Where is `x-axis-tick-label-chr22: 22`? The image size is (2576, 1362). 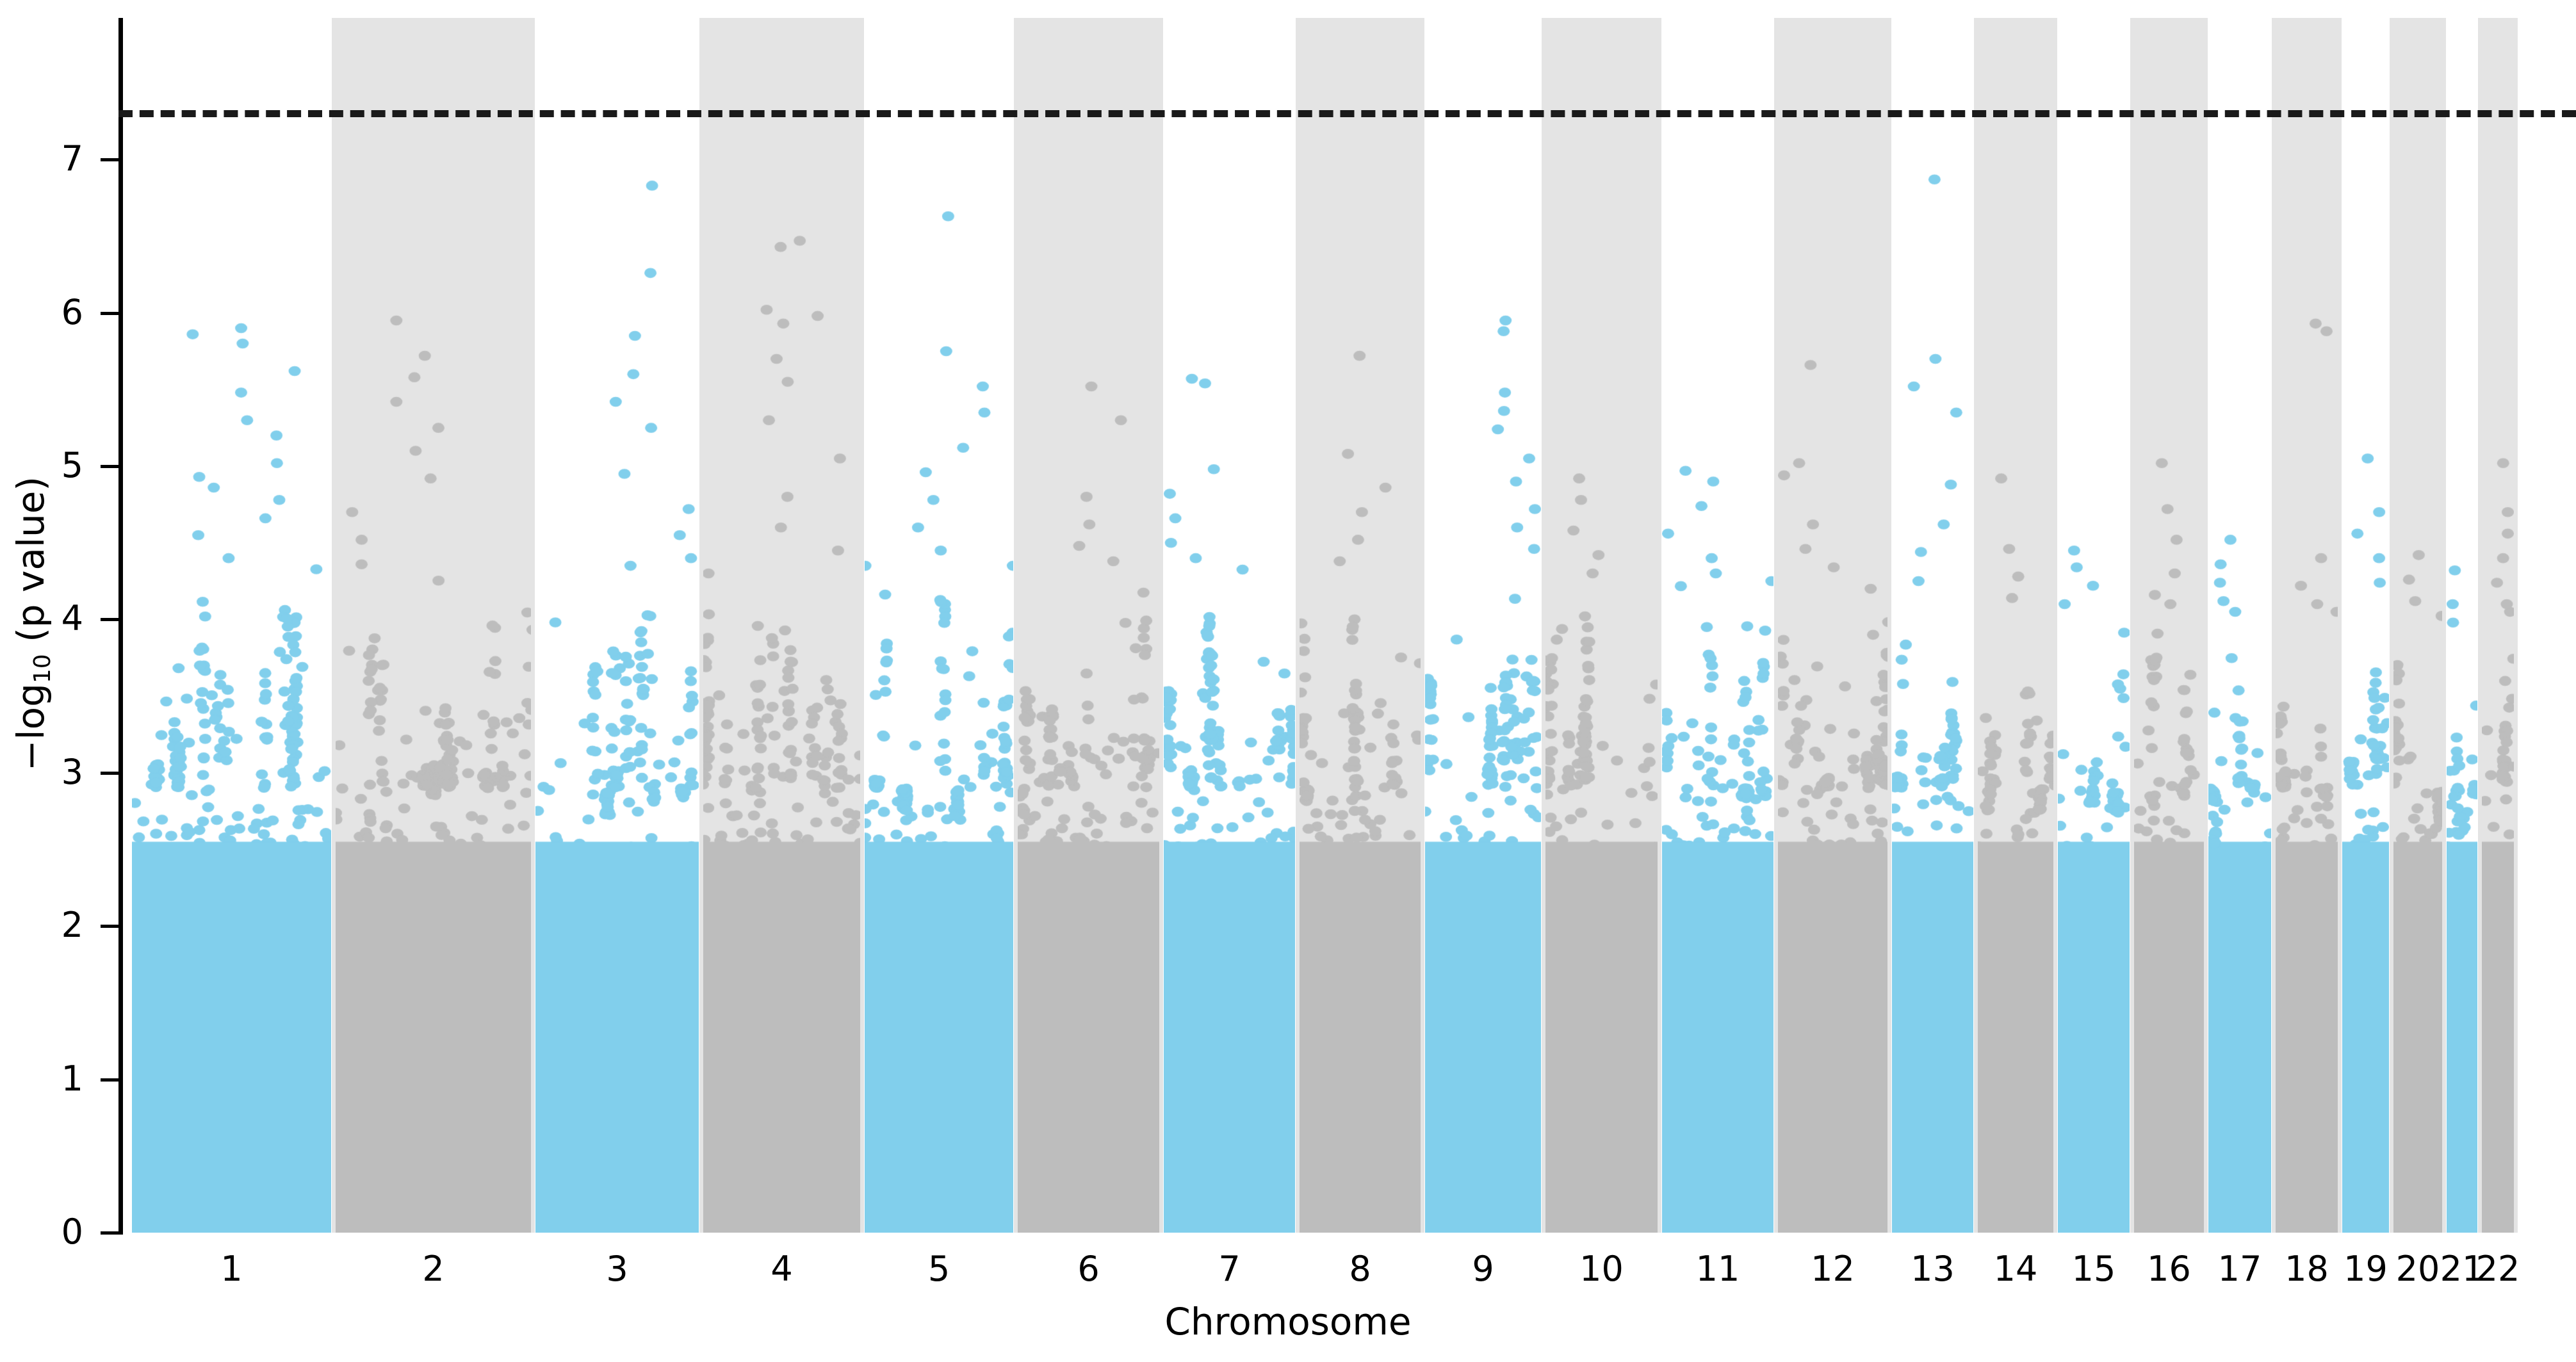 x-axis-tick-label-chr22: 22 is located at coordinates (2497, 1269).